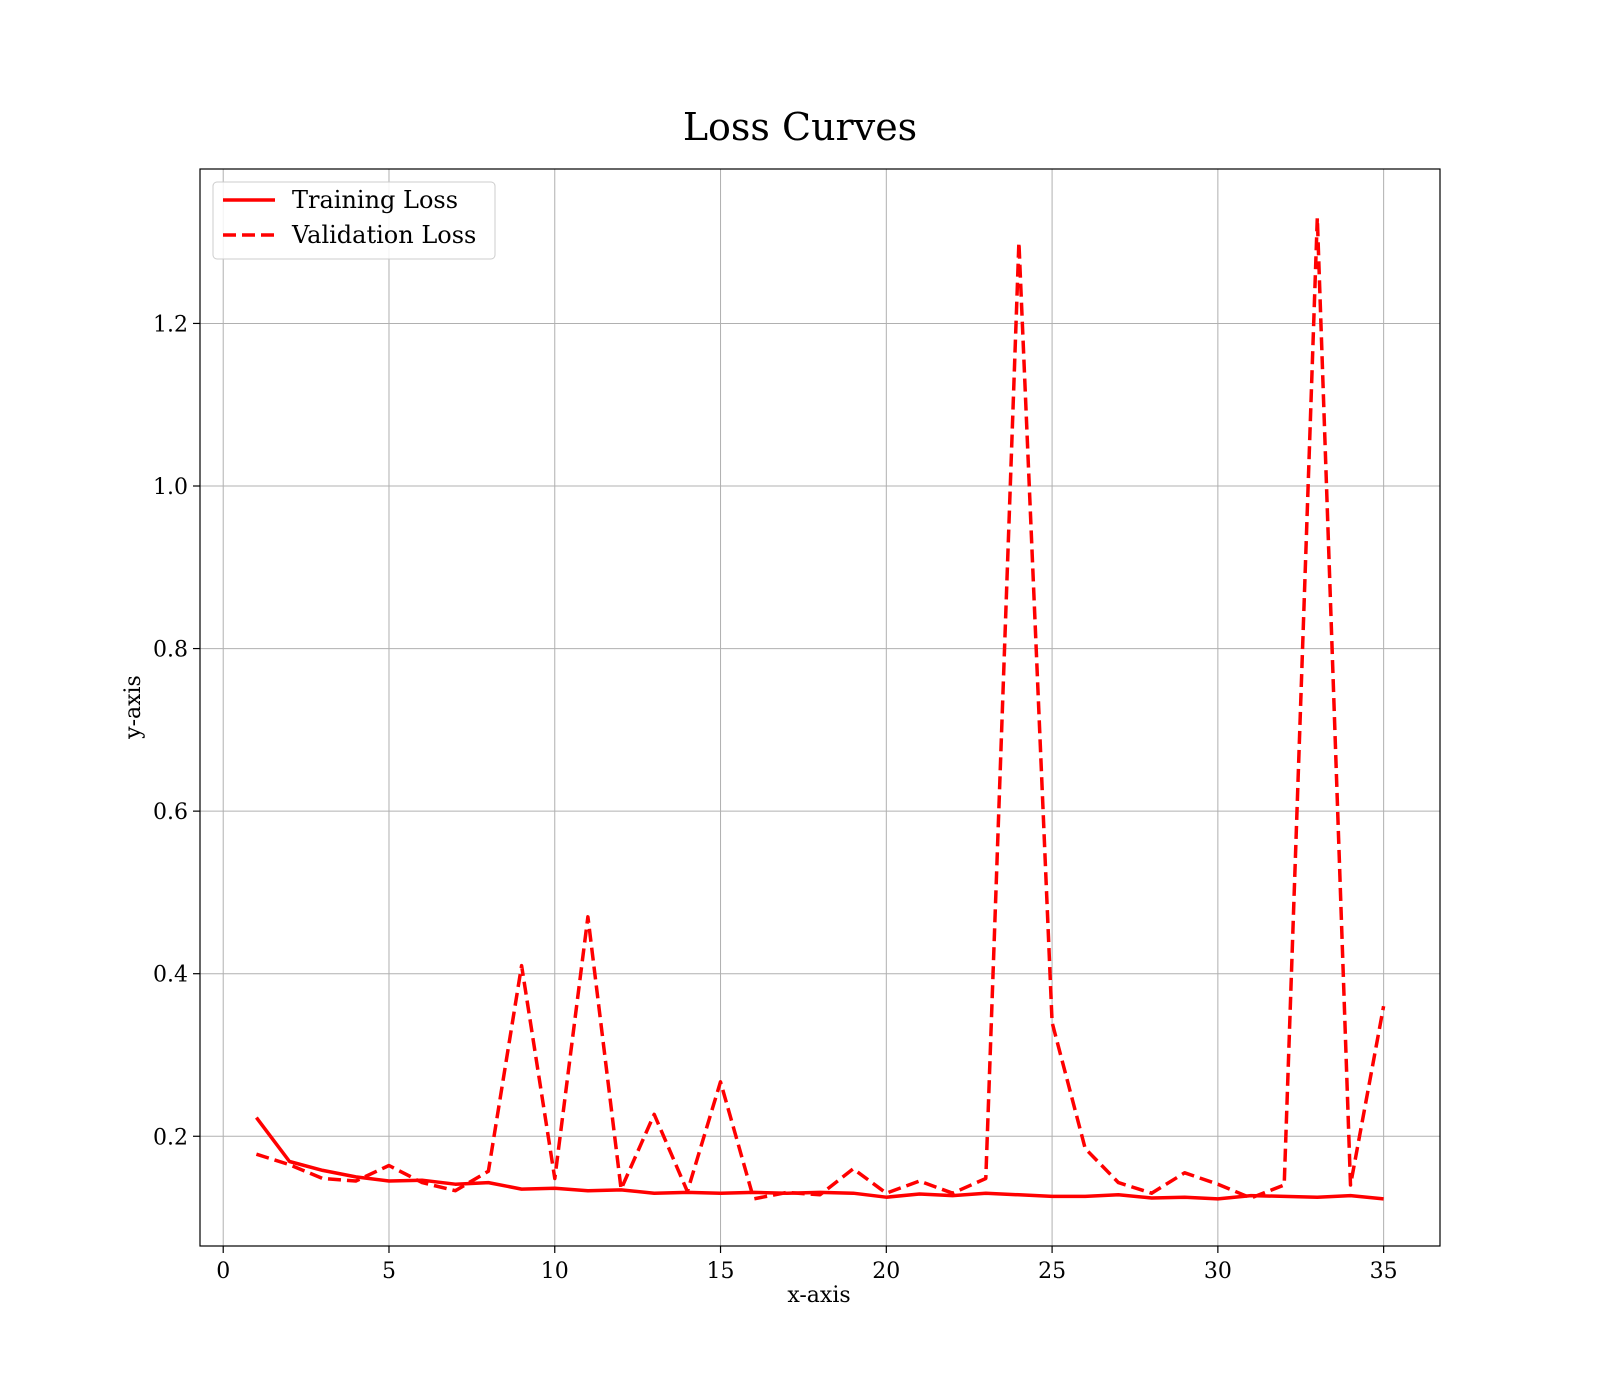 The width and height of the screenshot is (1600, 1400). Describe the element at coordinates (818, 1295) in the screenshot. I see `x-axis-label: x-axis` at that location.